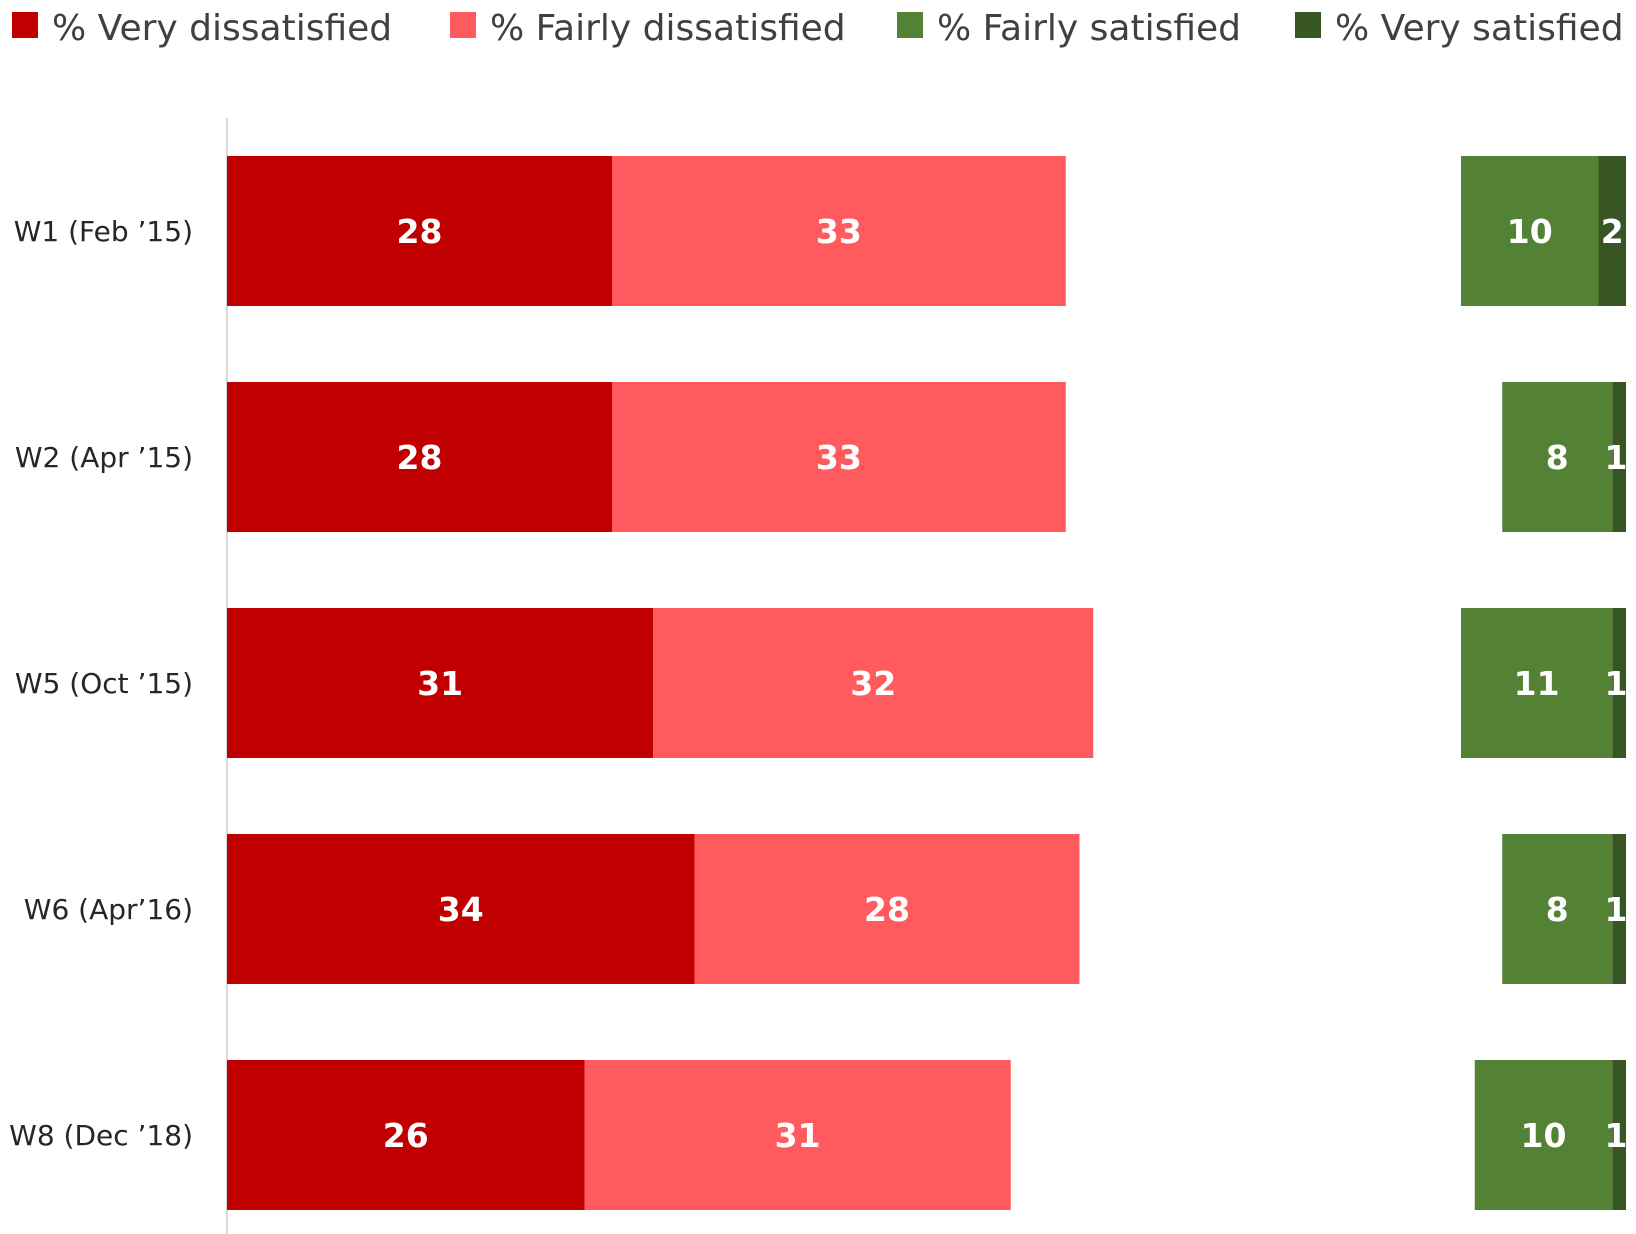 This screenshot has width=1636, height=1234. Describe the element at coordinates (668, 28) in the screenshot. I see `legend-label-fairly-dissatisfied: % Fairly dissatisfied` at that location.